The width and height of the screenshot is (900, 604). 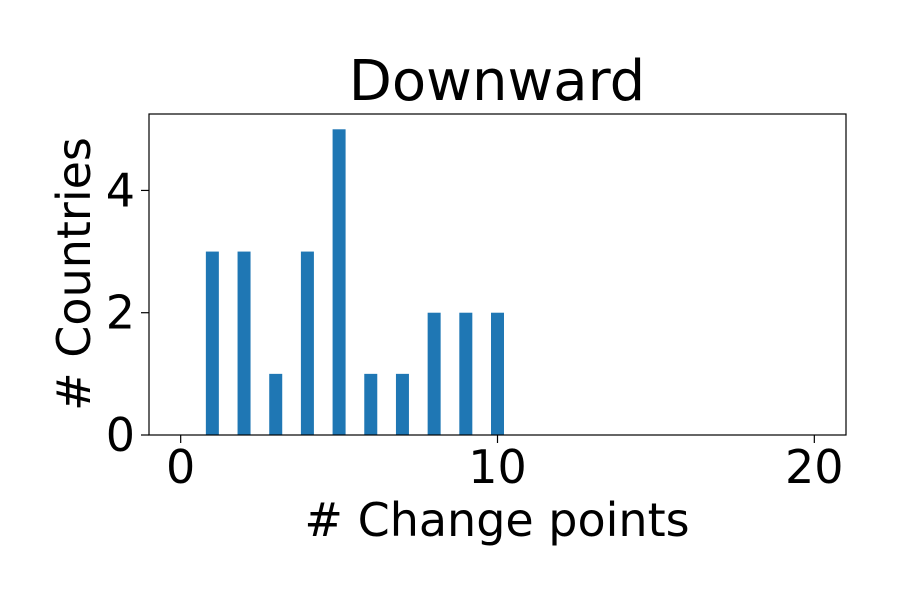 I want to click on y-tick-label: 0, so click(x=120, y=435).